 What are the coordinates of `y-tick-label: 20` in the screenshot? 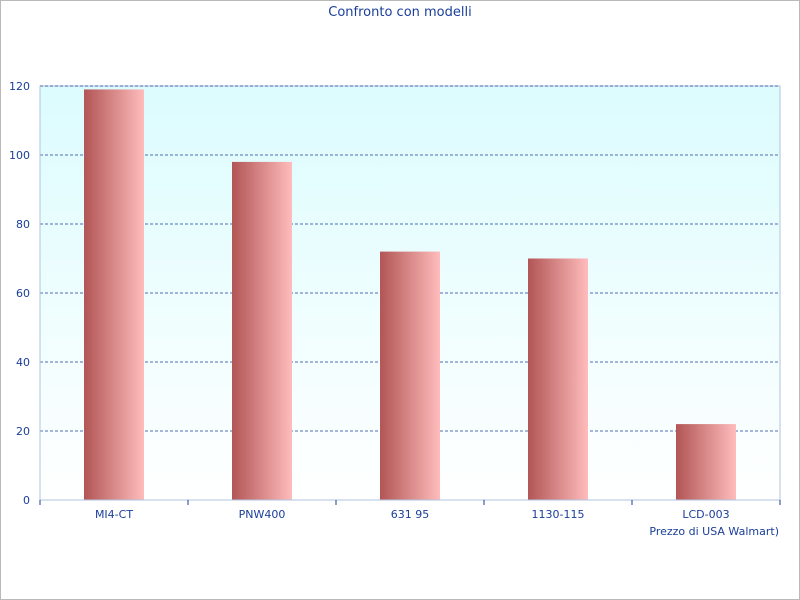 It's located at (23, 431).